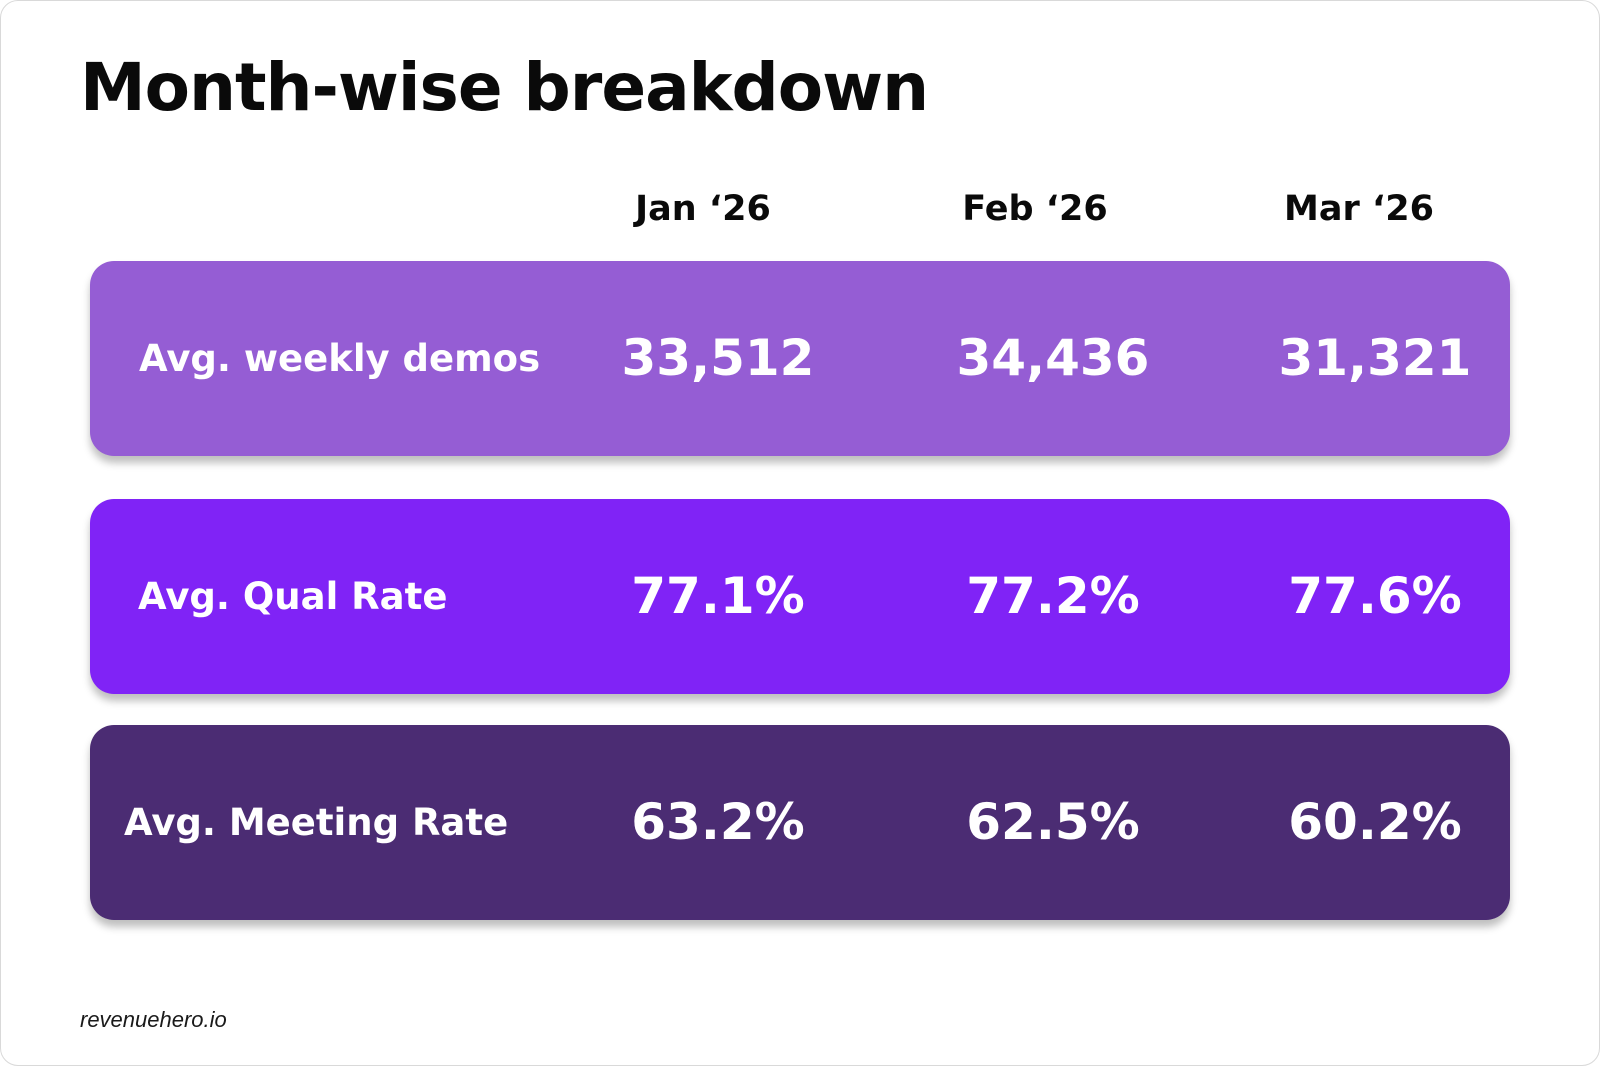 The width and height of the screenshot is (1600, 1066). I want to click on cell-value: 62.5%, so click(1053, 822).